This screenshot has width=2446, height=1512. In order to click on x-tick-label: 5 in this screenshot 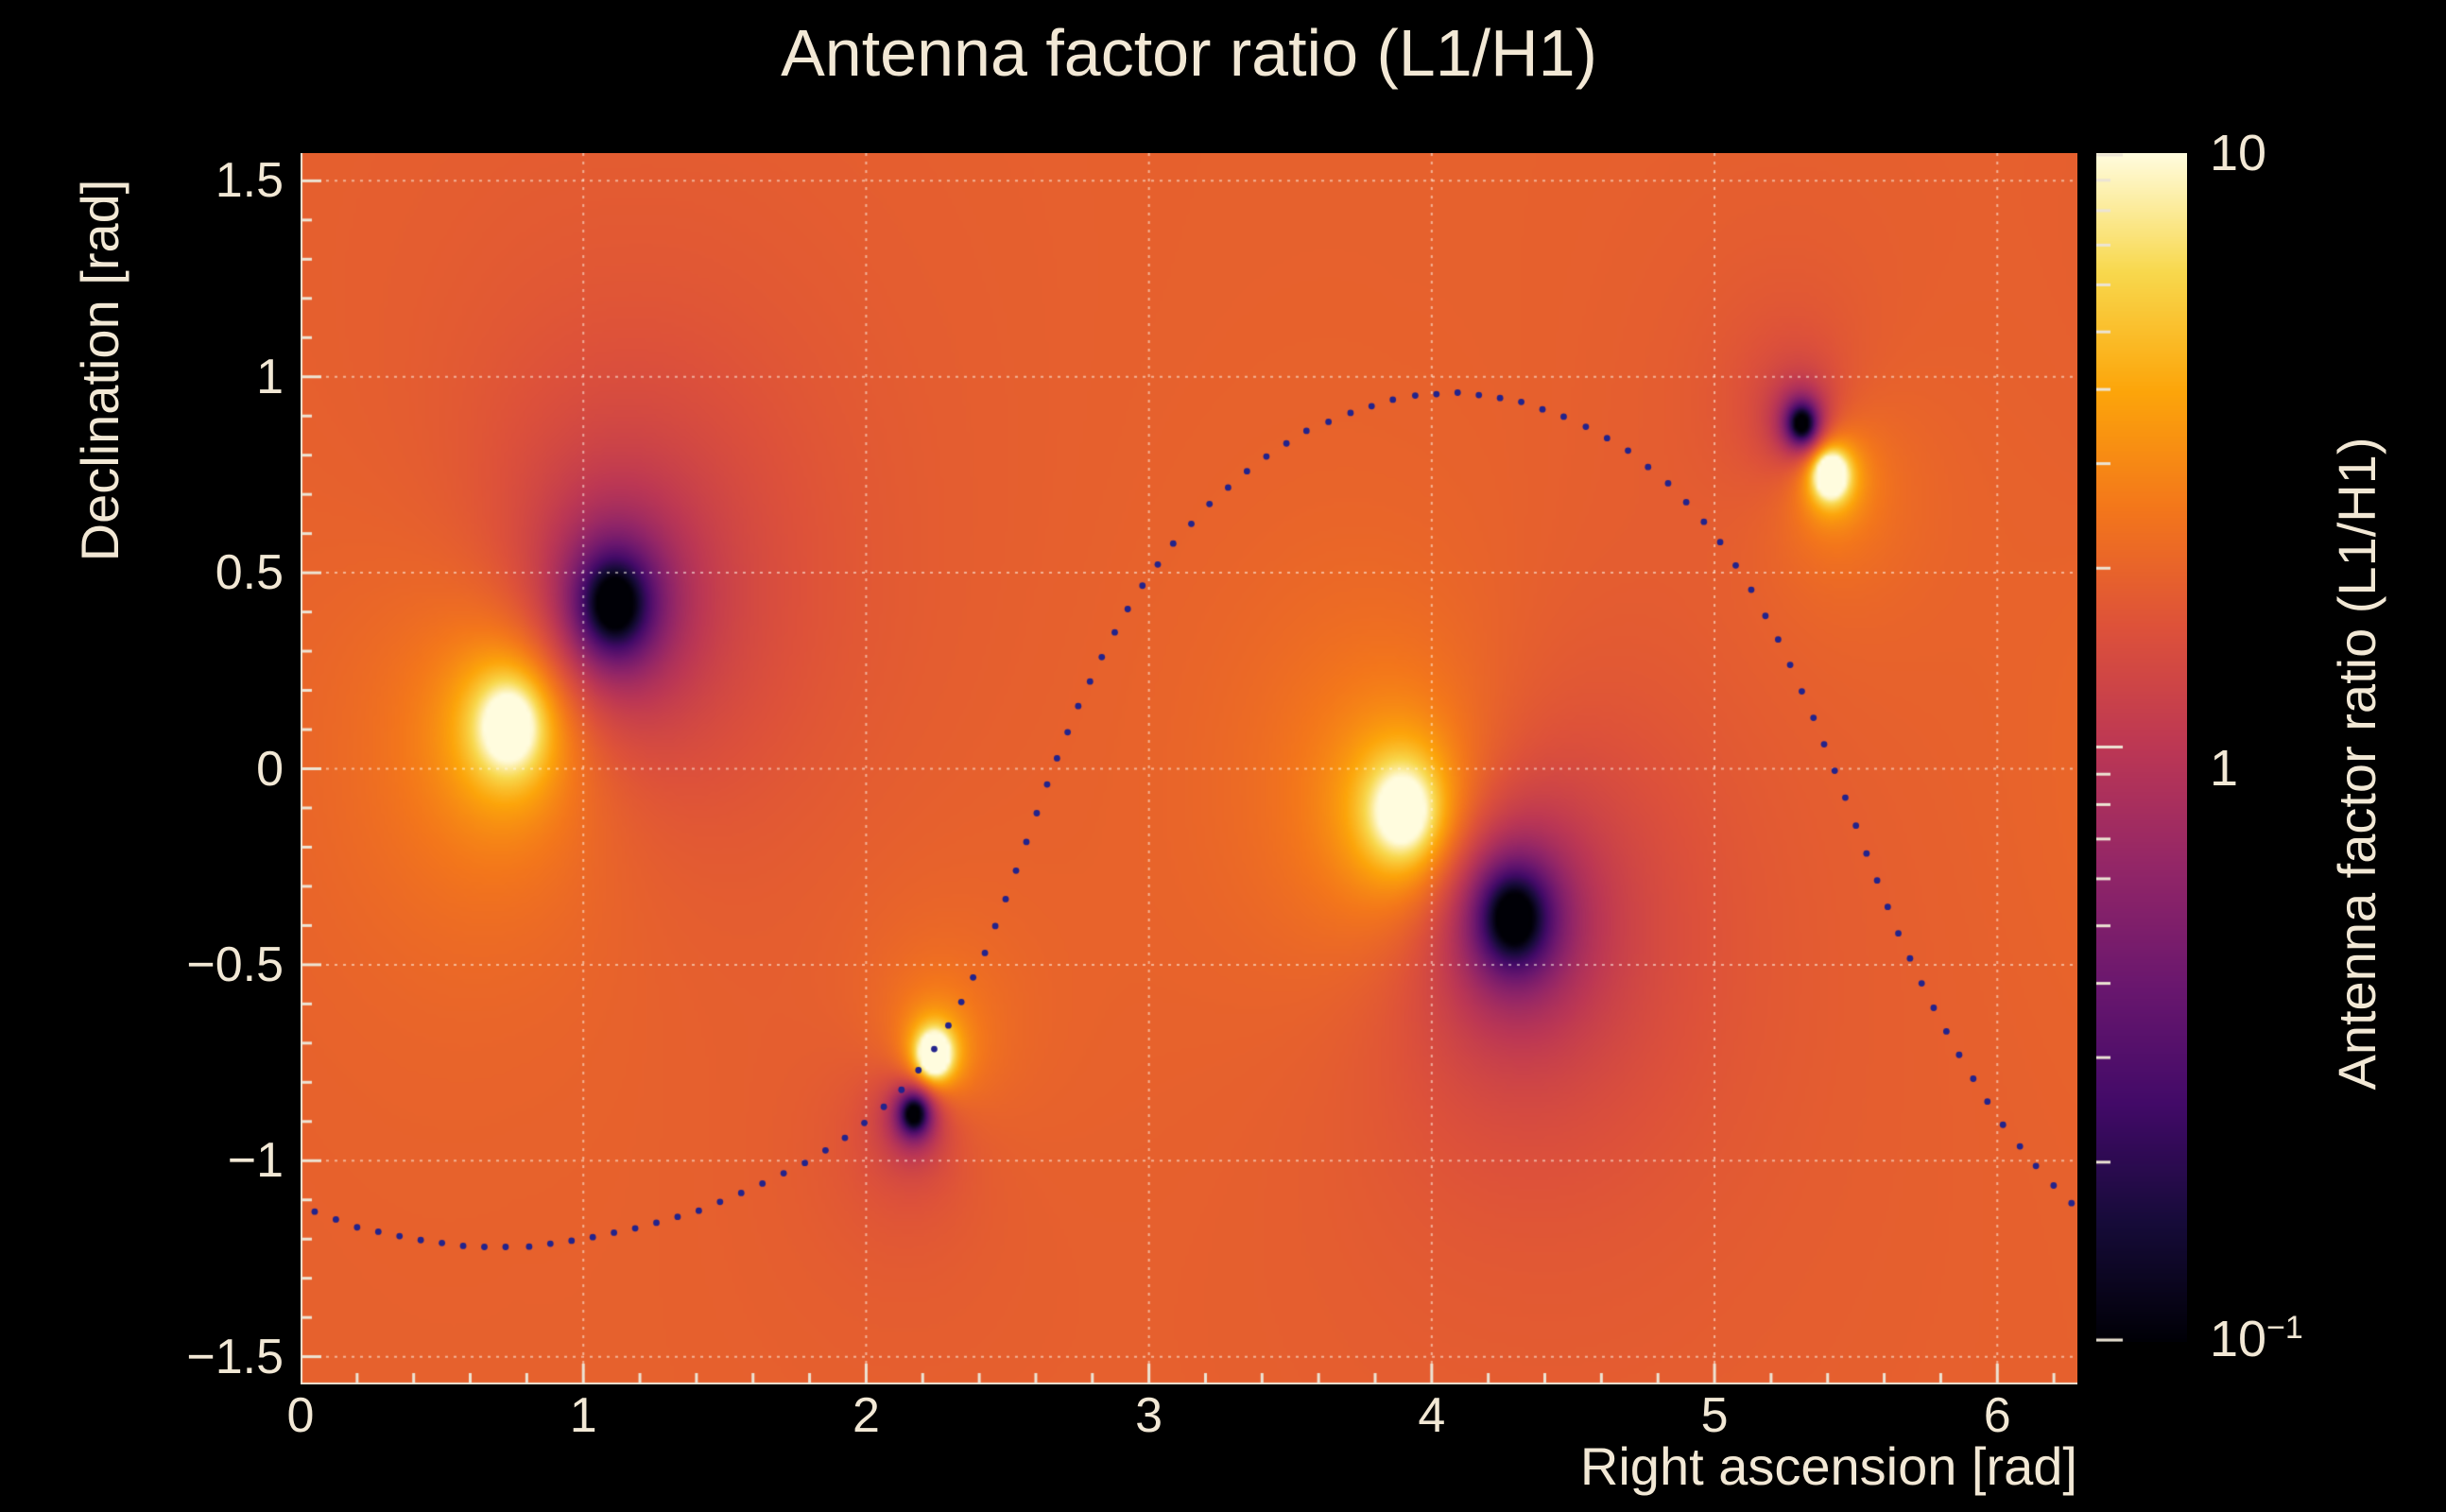, I will do `click(1714, 1415)`.